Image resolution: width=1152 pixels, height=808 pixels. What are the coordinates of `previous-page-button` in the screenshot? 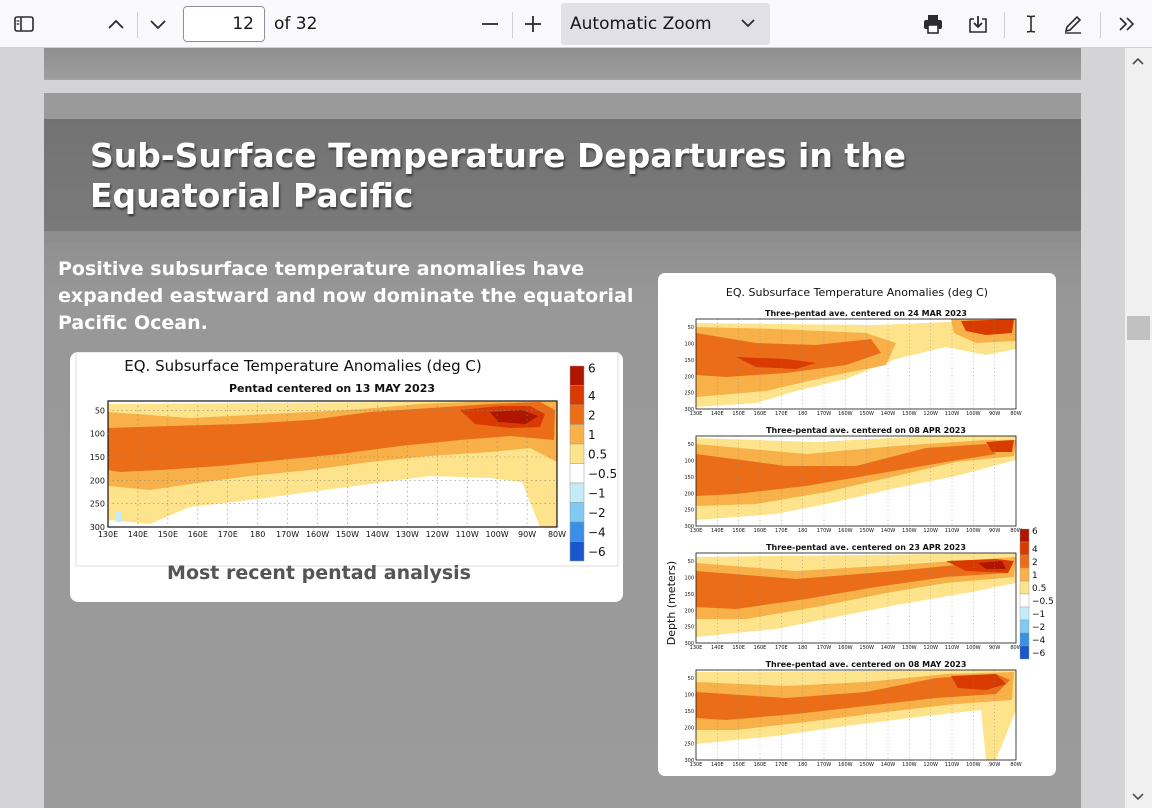 It's located at (116, 24).